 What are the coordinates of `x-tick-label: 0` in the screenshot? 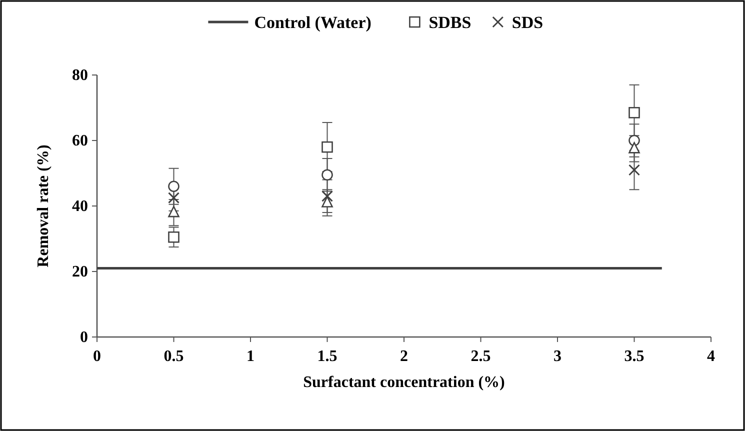 It's located at (97, 356).